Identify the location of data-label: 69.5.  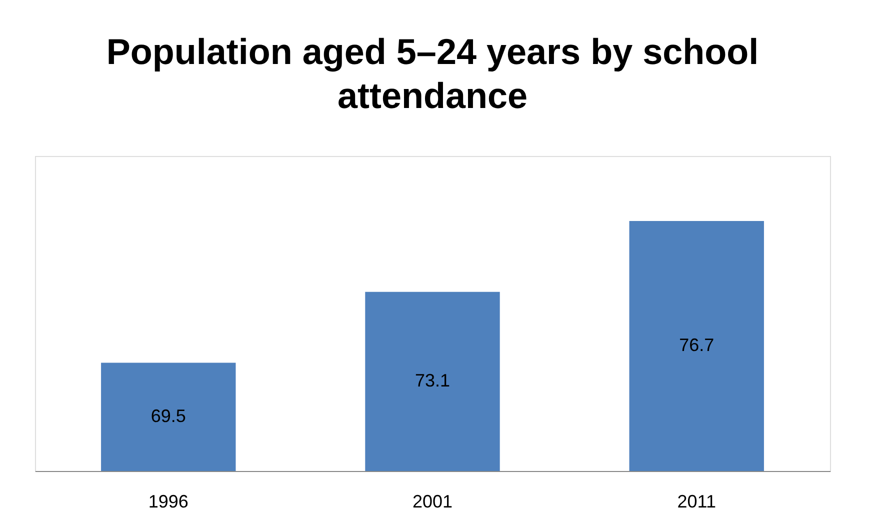
(168, 416).